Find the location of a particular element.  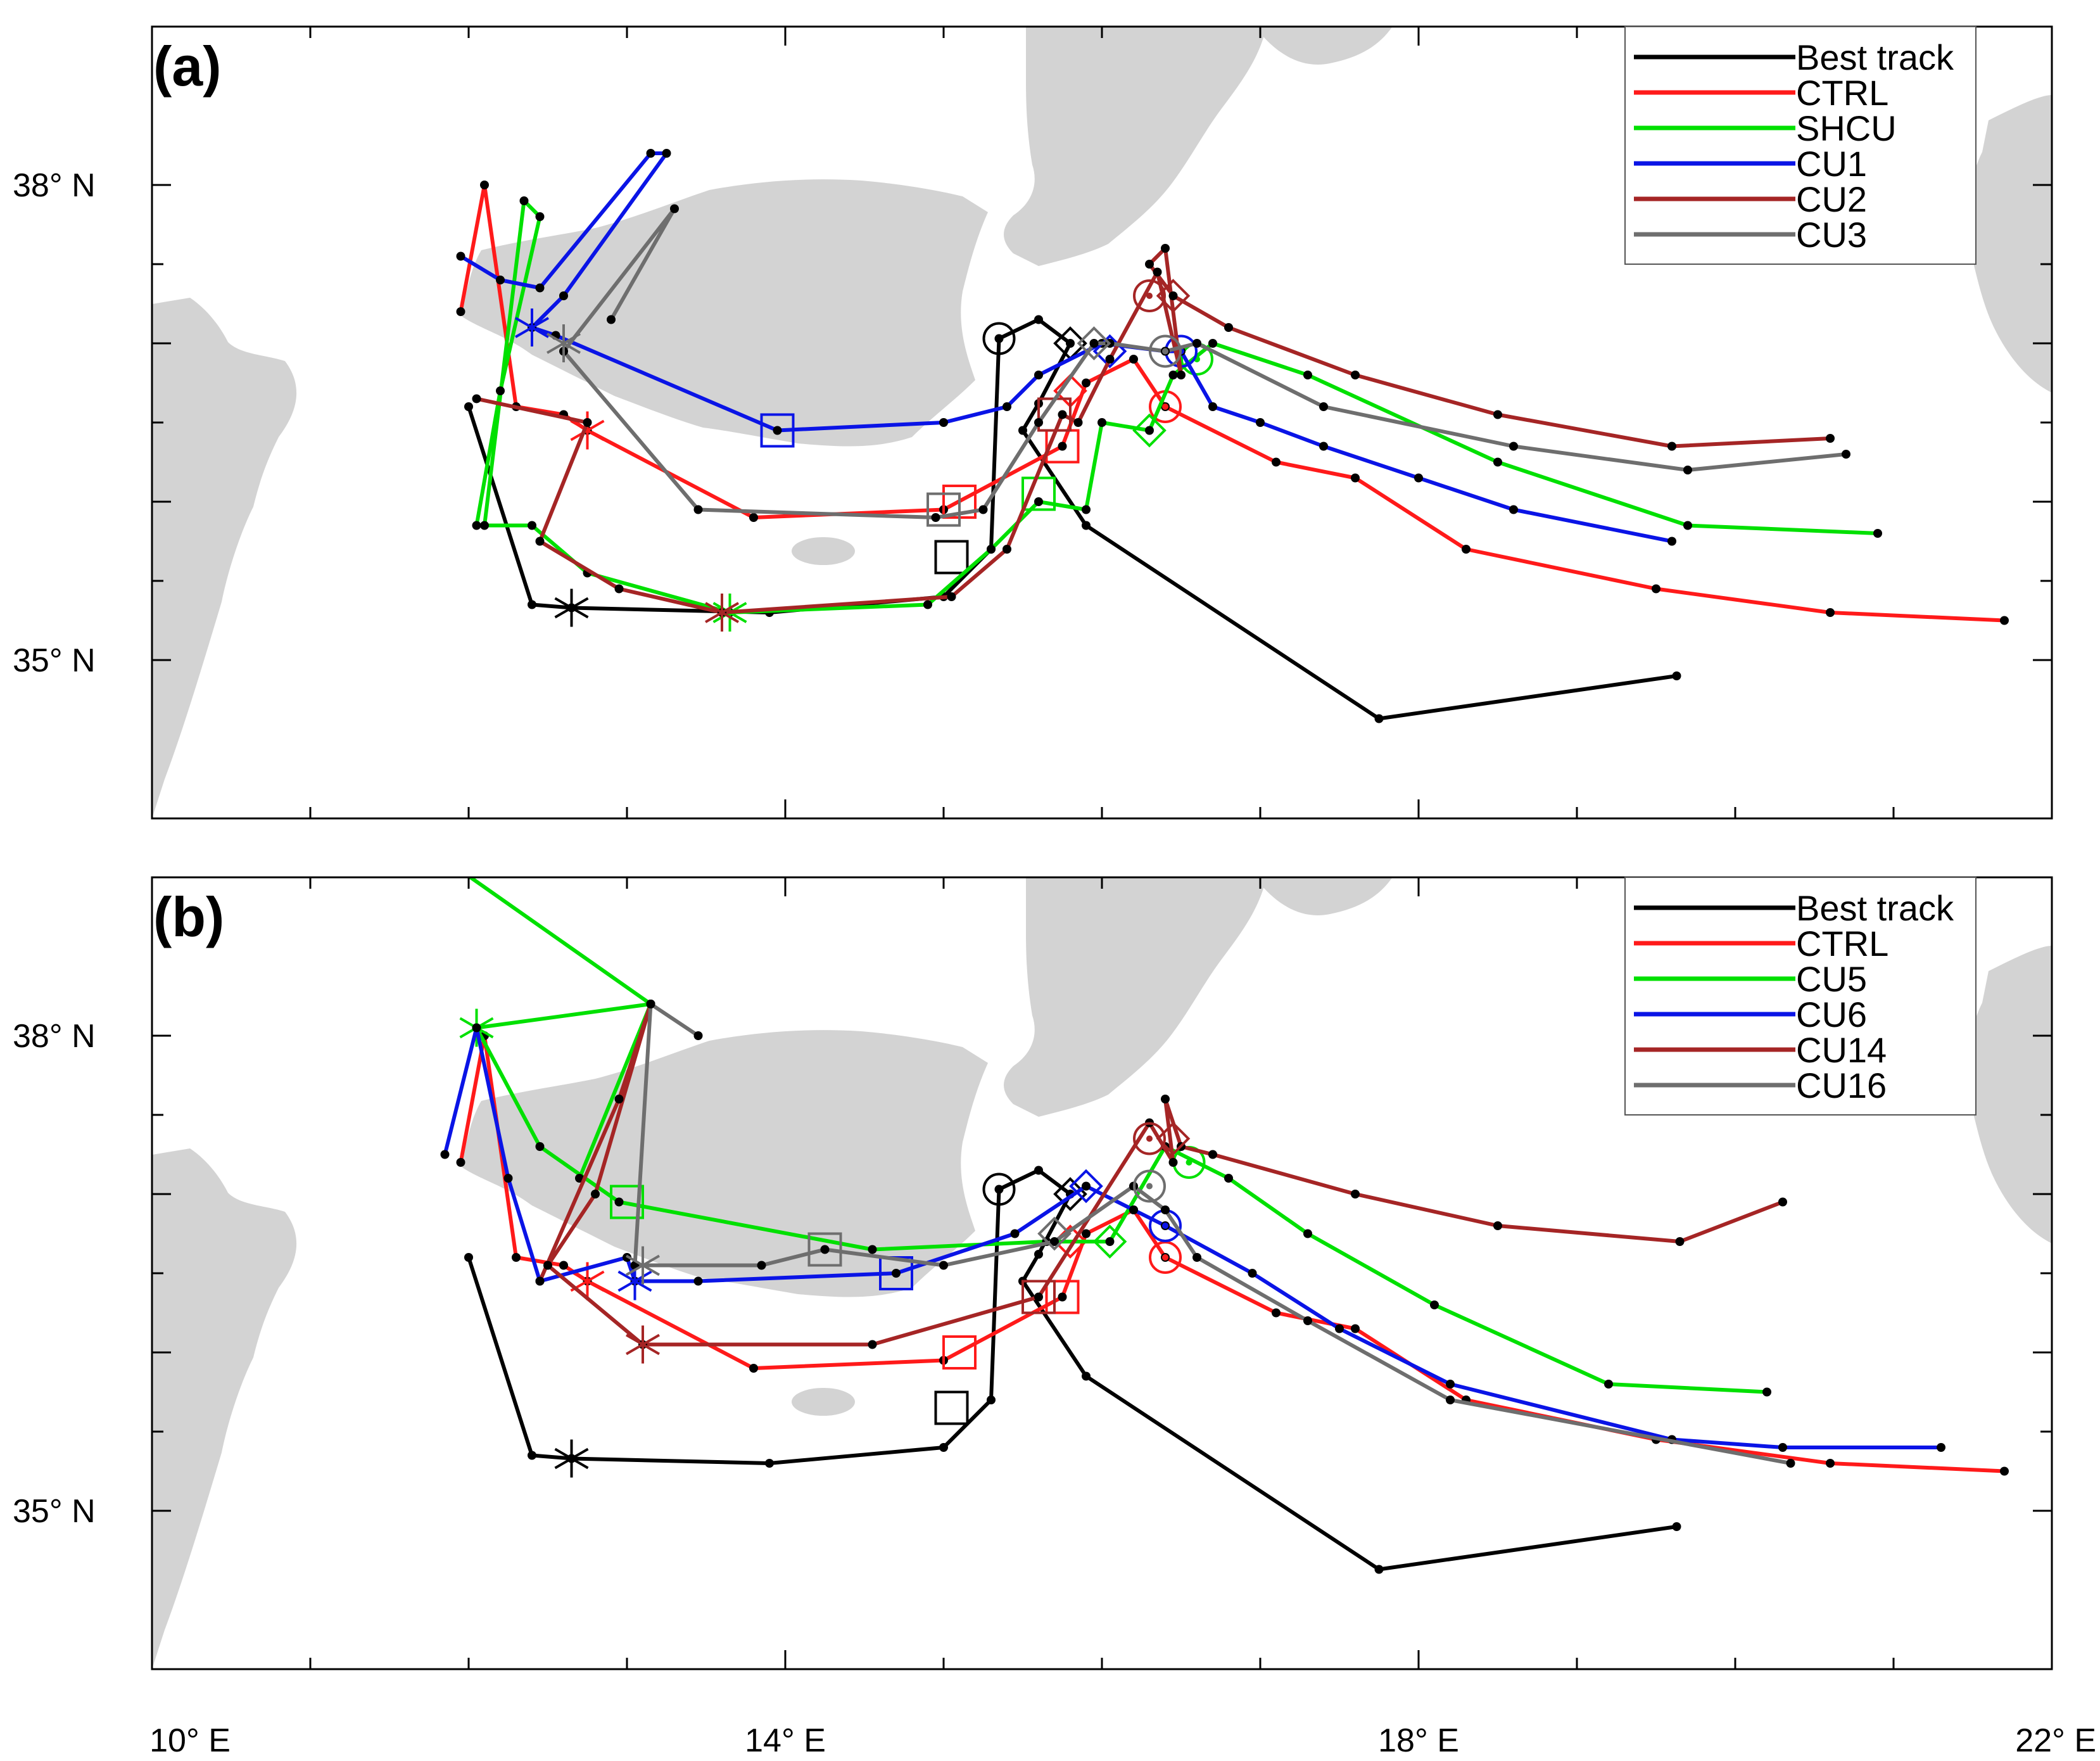

legend-label: CU16 is located at coordinates (1841, 1085).